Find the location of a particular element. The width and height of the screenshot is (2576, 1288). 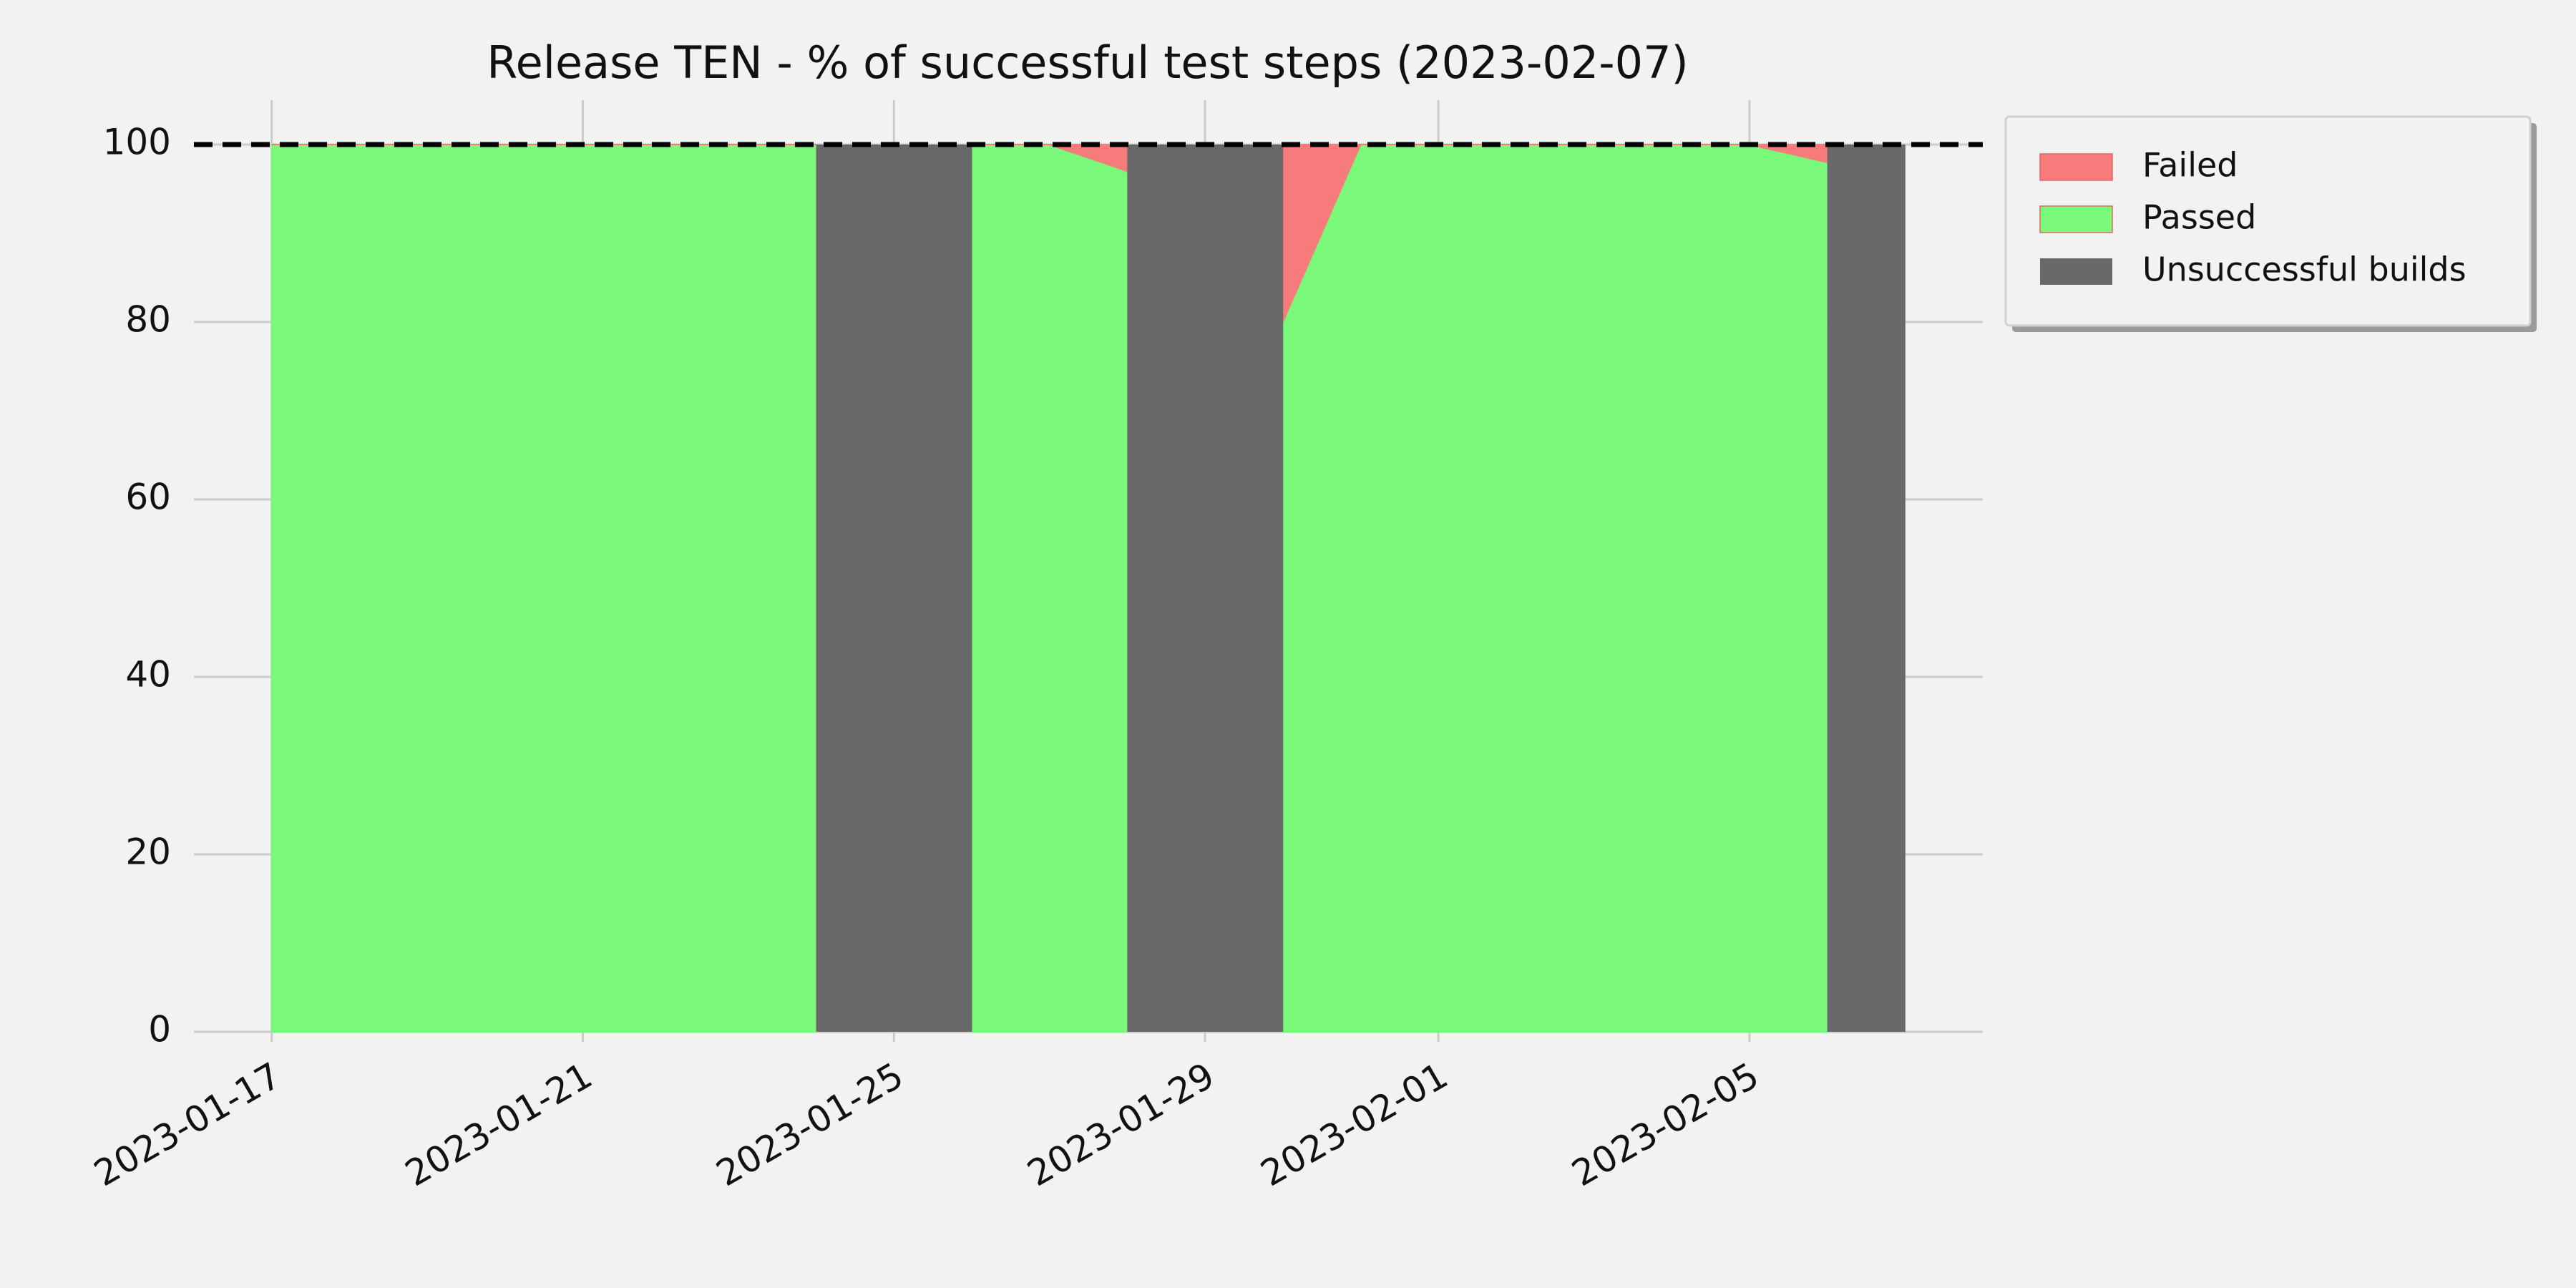

legend-label: Failed is located at coordinates (2190, 165).